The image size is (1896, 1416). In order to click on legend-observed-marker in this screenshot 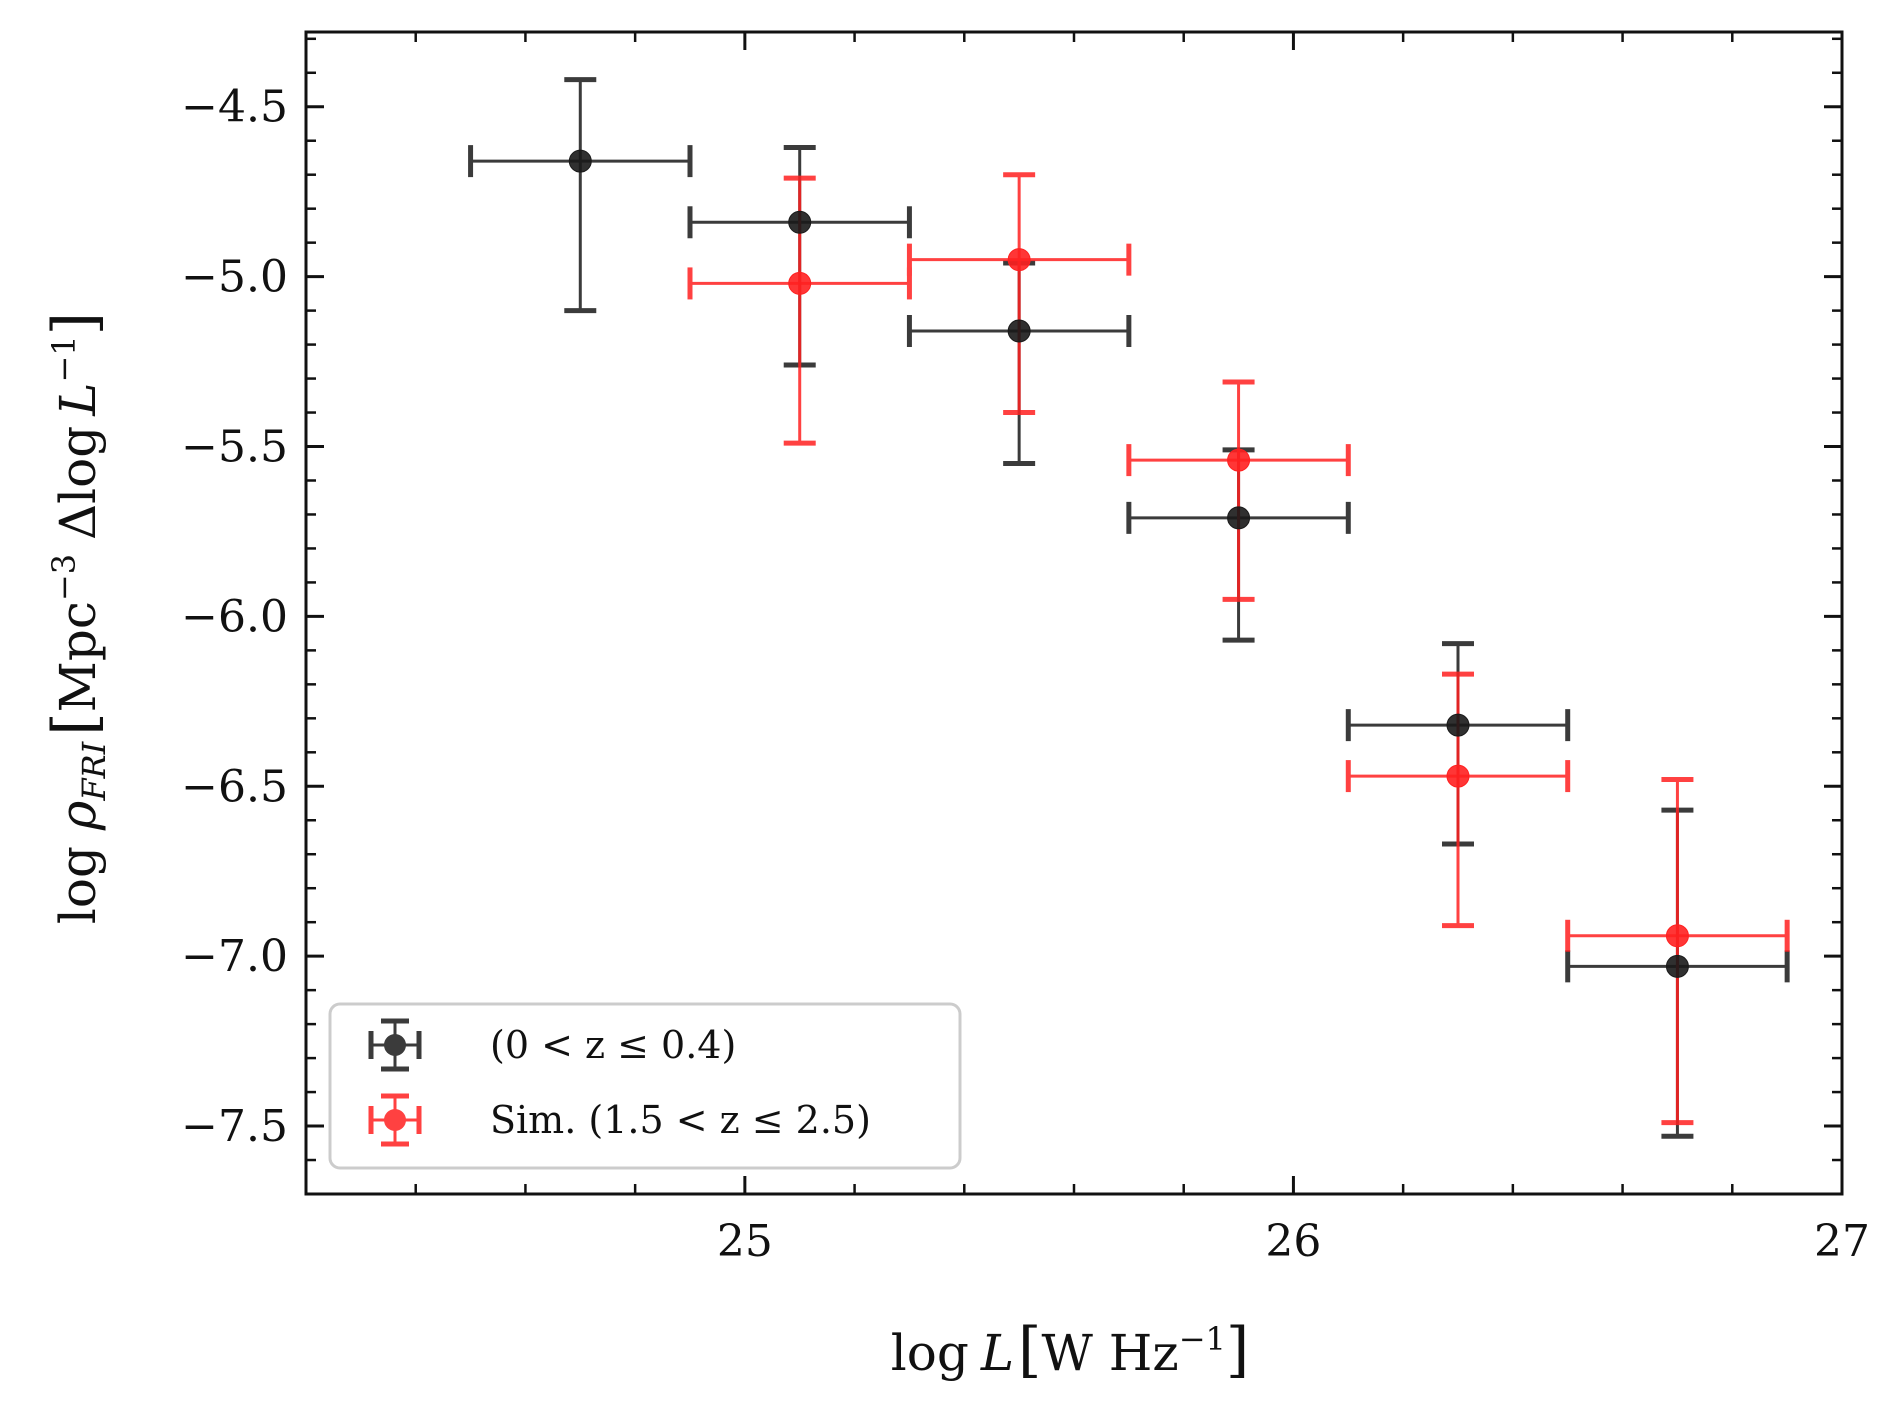, I will do `click(395, 1045)`.